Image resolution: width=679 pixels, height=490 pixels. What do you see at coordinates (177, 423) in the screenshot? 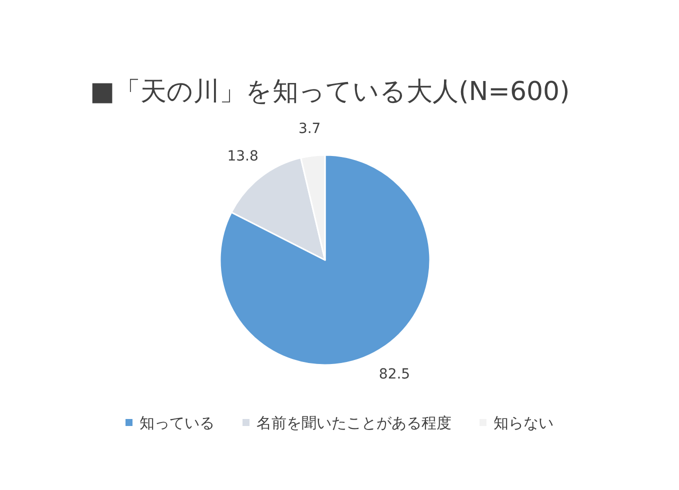
I see `legend-label: 知っている` at bounding box center [177, 423].